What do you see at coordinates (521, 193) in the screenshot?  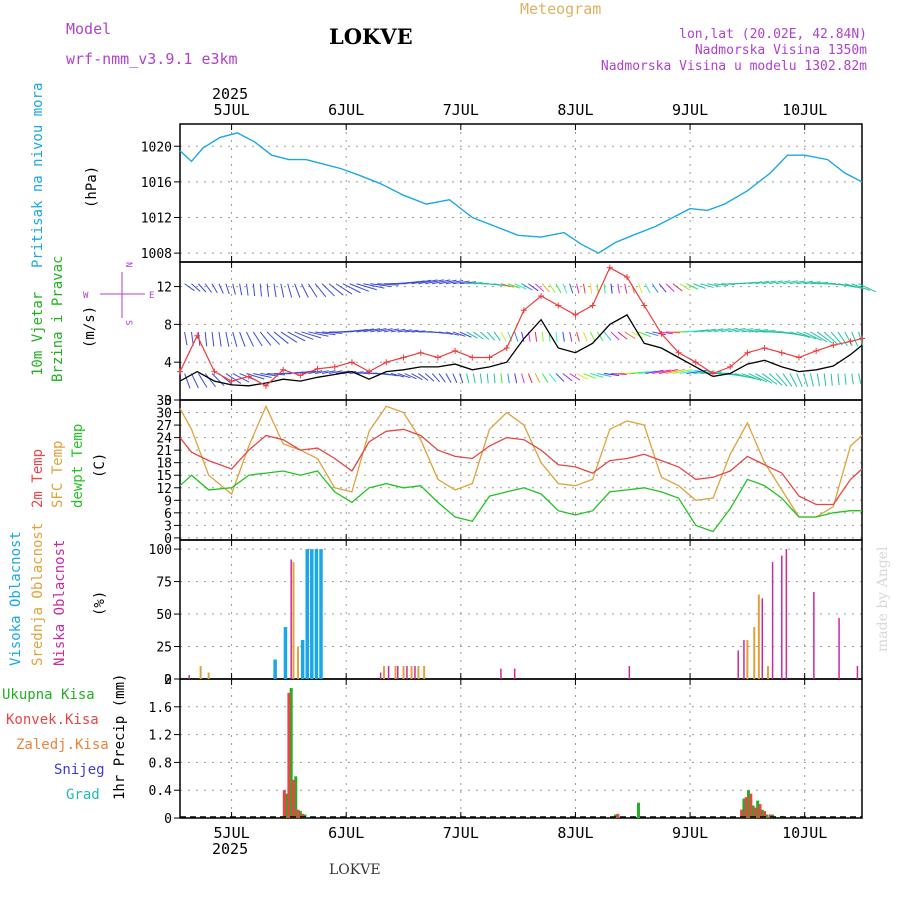 I see `panel-frame` at bounding box center [521, 193].